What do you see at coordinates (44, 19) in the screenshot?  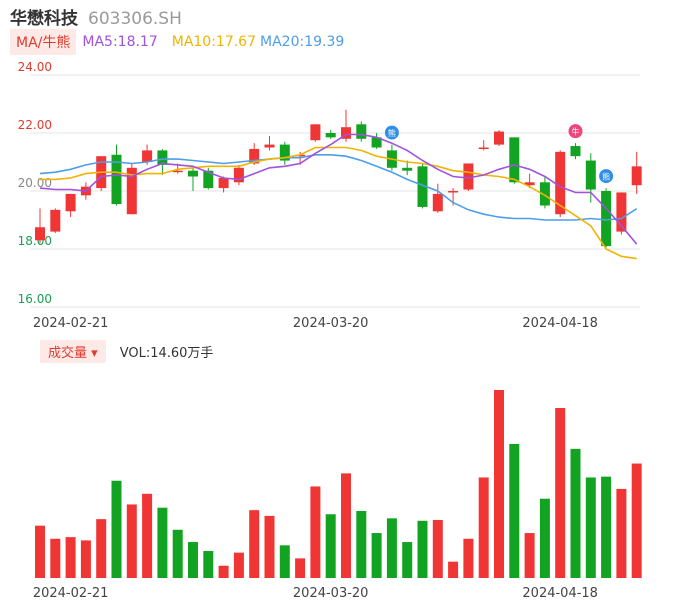 I see `stock-name: 华懋科技` at bounding box center [44, 19].